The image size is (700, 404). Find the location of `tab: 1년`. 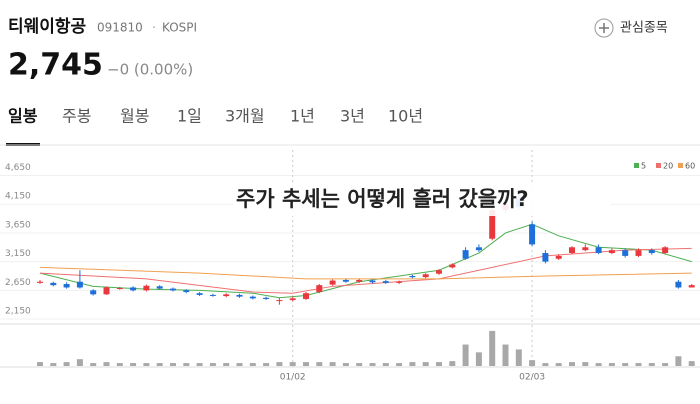

tab: 1년 is located at coordinates (302, 116).